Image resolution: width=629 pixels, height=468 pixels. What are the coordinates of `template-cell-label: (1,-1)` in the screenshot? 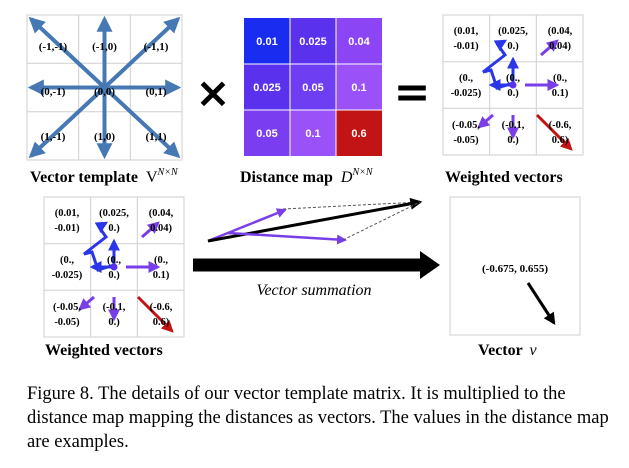 It's located at (53, 137).